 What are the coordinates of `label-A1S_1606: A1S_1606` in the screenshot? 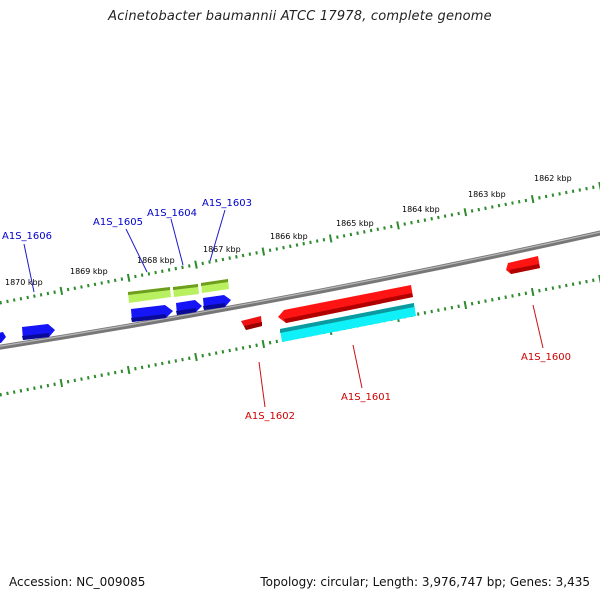 It's located at (27, 236).